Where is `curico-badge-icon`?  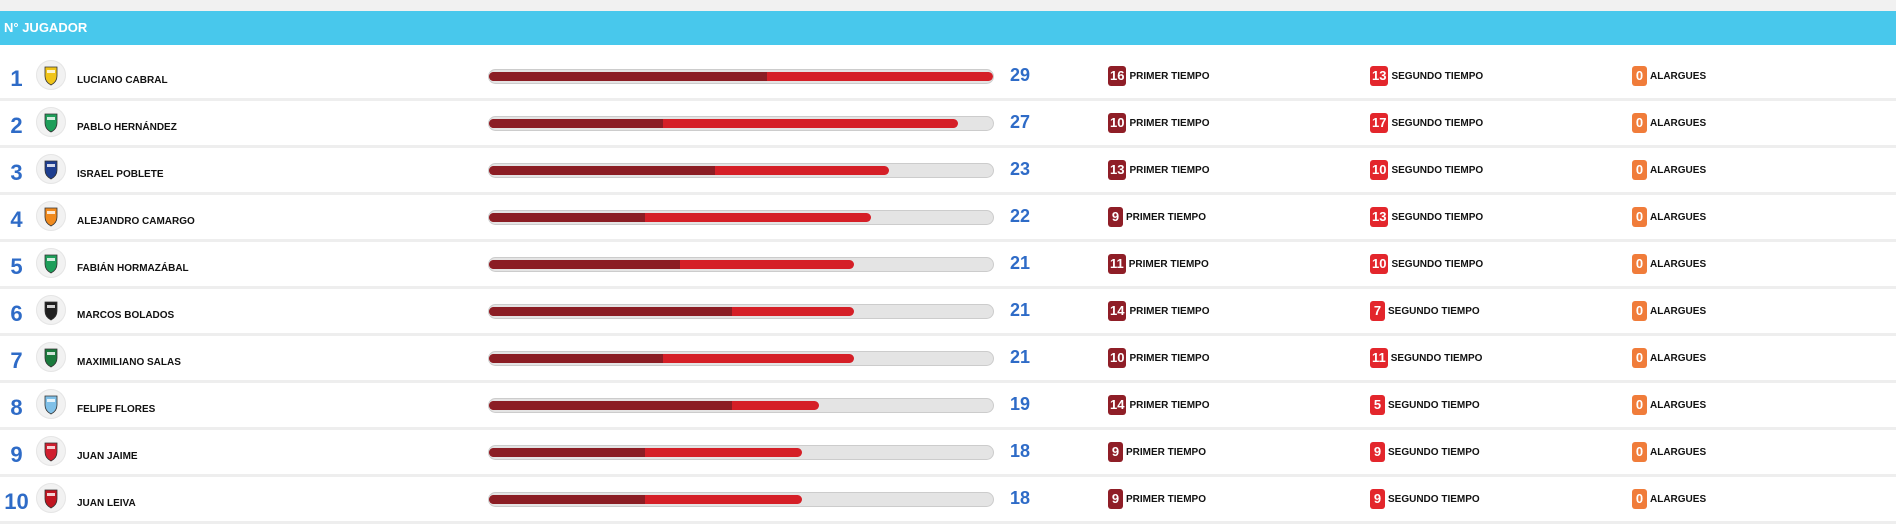
curico-badge-icon is located at coordinates (51, 451).